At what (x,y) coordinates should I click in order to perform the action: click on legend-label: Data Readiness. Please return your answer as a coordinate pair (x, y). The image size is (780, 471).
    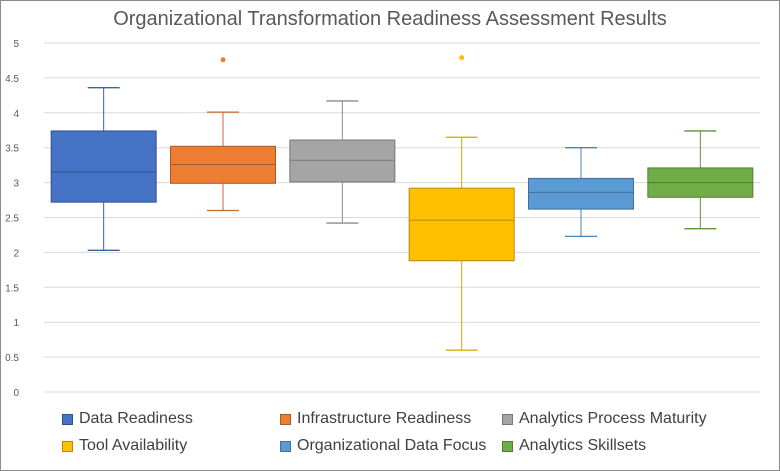
    Looking at the image, I should click on (136, 418).